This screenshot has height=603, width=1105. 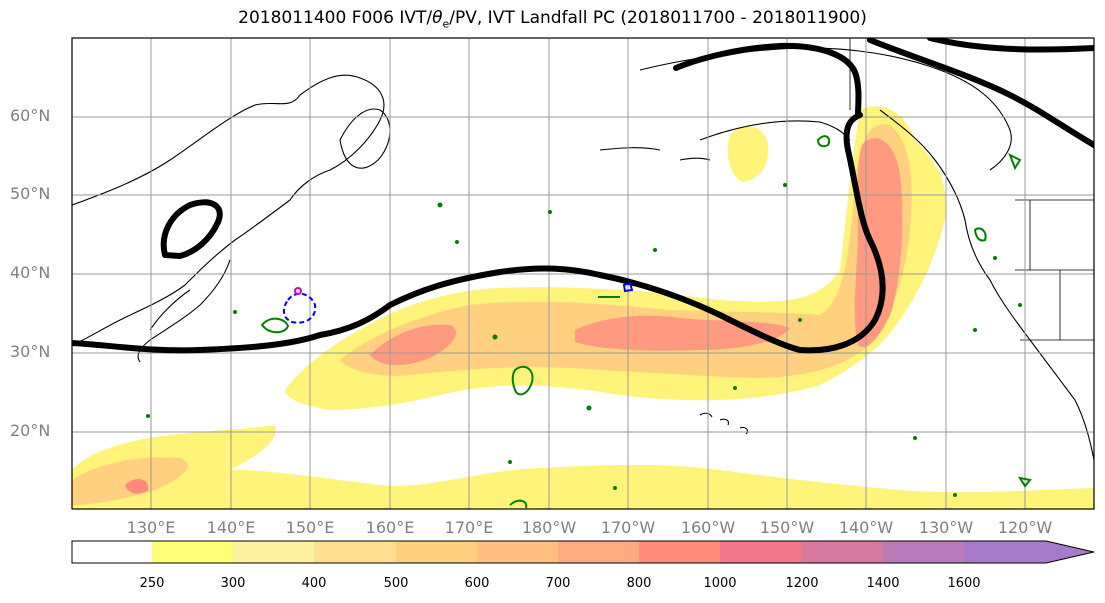 What do you see at coordinates (628, 527) in the screenshot?
I see `lon-label-170w: 170°W` at bounding box center [628, 527].